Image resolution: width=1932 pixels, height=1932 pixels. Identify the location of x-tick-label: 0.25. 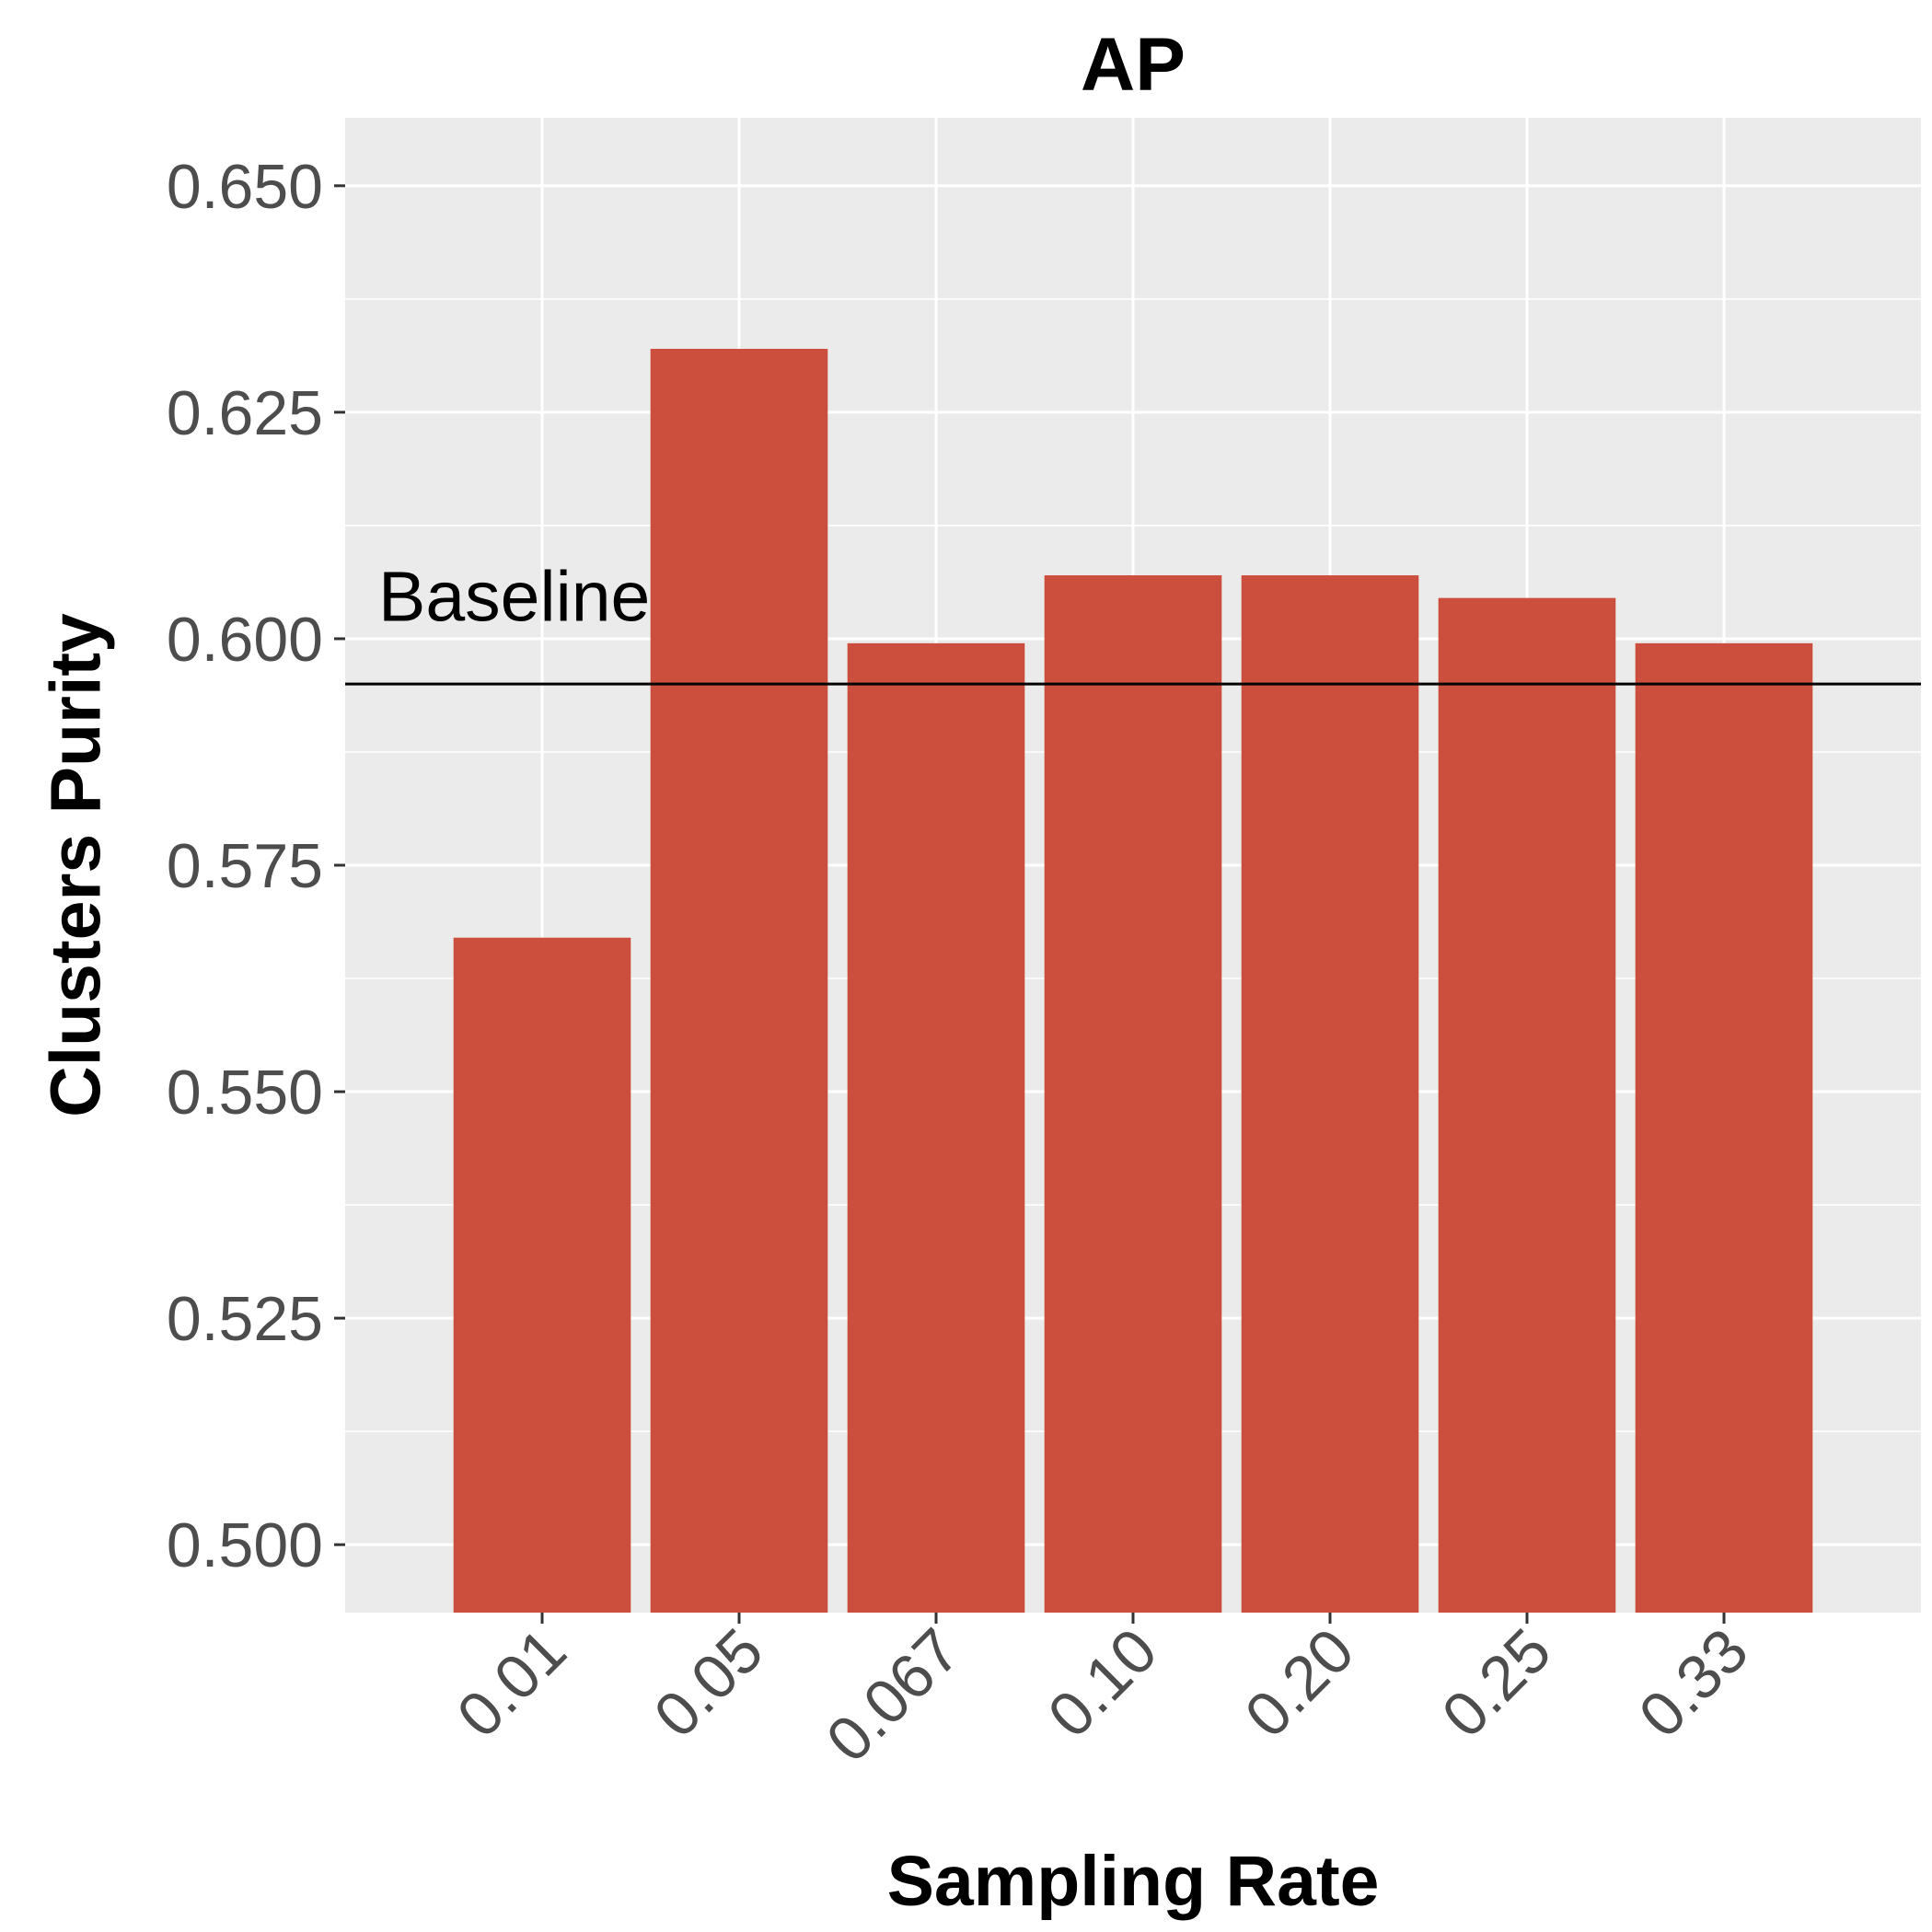
(1497, 1683).